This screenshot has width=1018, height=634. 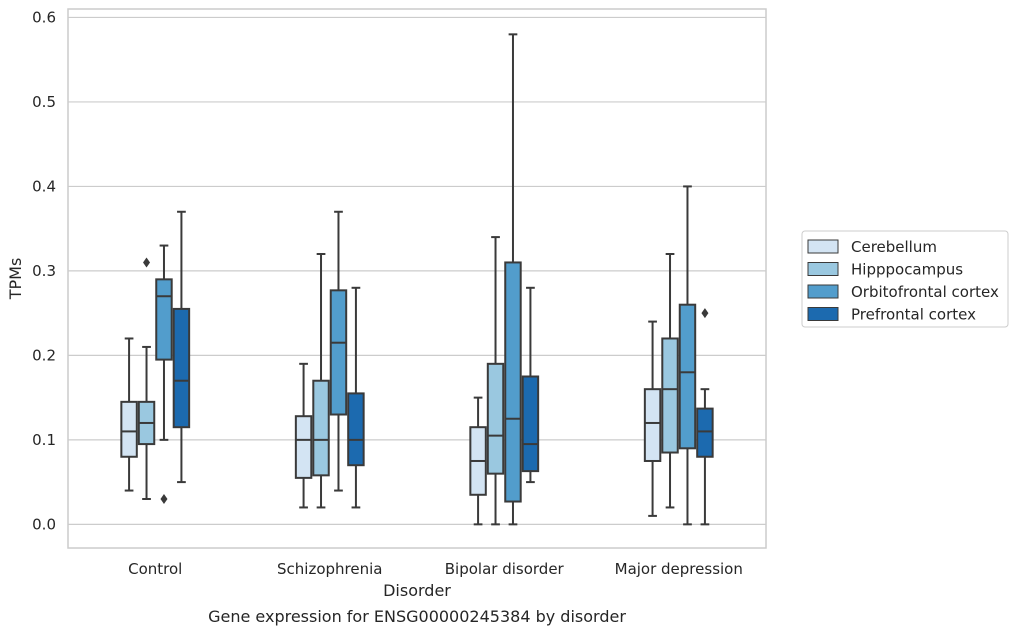 I want to click on y-tick-label: 0.4, so click(x=44, y=186).